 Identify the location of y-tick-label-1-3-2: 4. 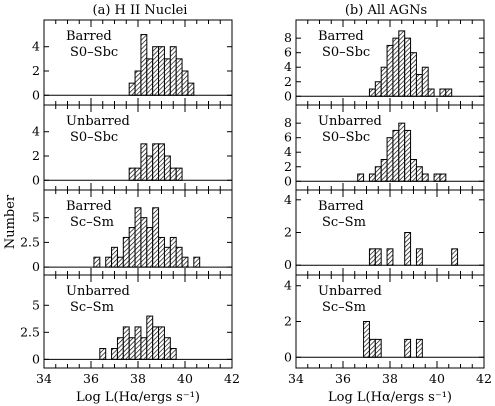
(288, 285).